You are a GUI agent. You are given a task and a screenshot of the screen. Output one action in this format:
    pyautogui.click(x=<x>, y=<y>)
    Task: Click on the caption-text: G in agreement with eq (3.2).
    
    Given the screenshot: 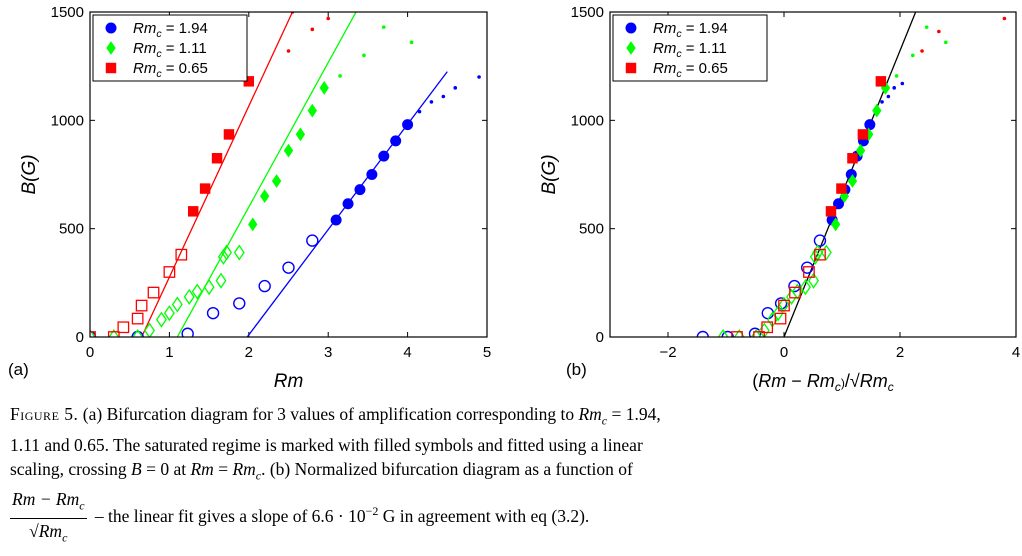 What is the action you would take?
    pyautogui.click(x=484, y=516)
    